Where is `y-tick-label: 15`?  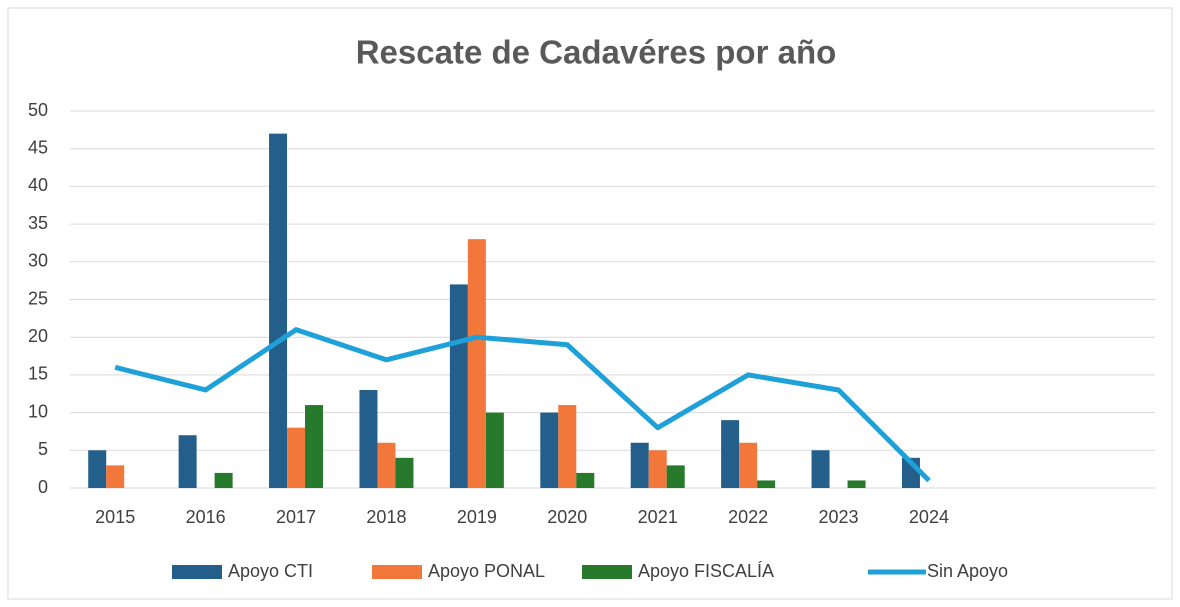
y-tick-label: 15 is located at coordinates (38, 374).